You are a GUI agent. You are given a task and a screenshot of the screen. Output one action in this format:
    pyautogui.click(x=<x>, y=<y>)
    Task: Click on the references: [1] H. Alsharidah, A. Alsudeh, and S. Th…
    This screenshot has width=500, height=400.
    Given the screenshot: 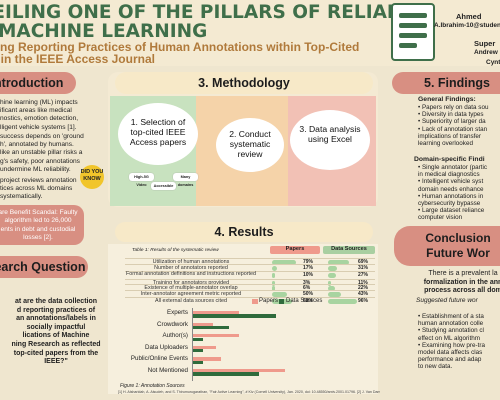 What is the action you would take?
    pyautogui.click(x=249, y=392)
    